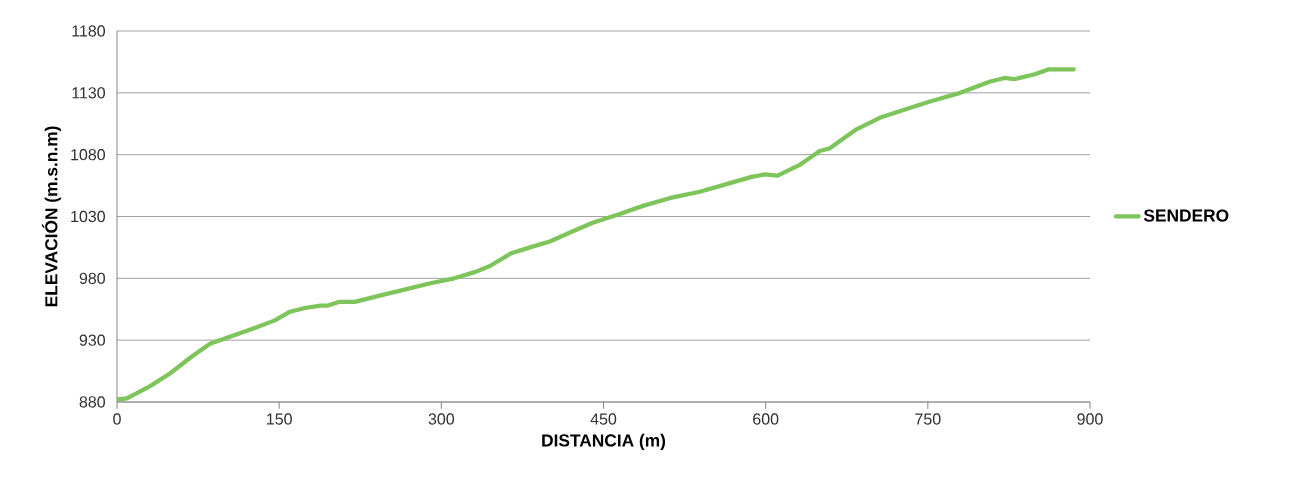 The width and height of the screenshot is (1311, 481). Describe the element at coordinates (928, 419) in the screenshot. I see `x-tick-label: 750` at that location.